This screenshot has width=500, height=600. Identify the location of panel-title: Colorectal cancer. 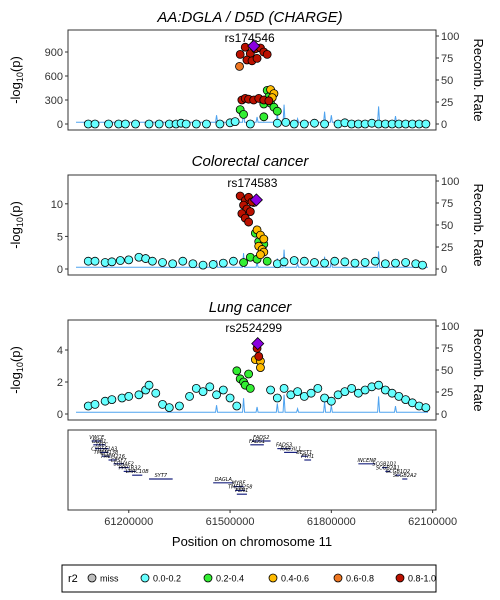
(251, 161).